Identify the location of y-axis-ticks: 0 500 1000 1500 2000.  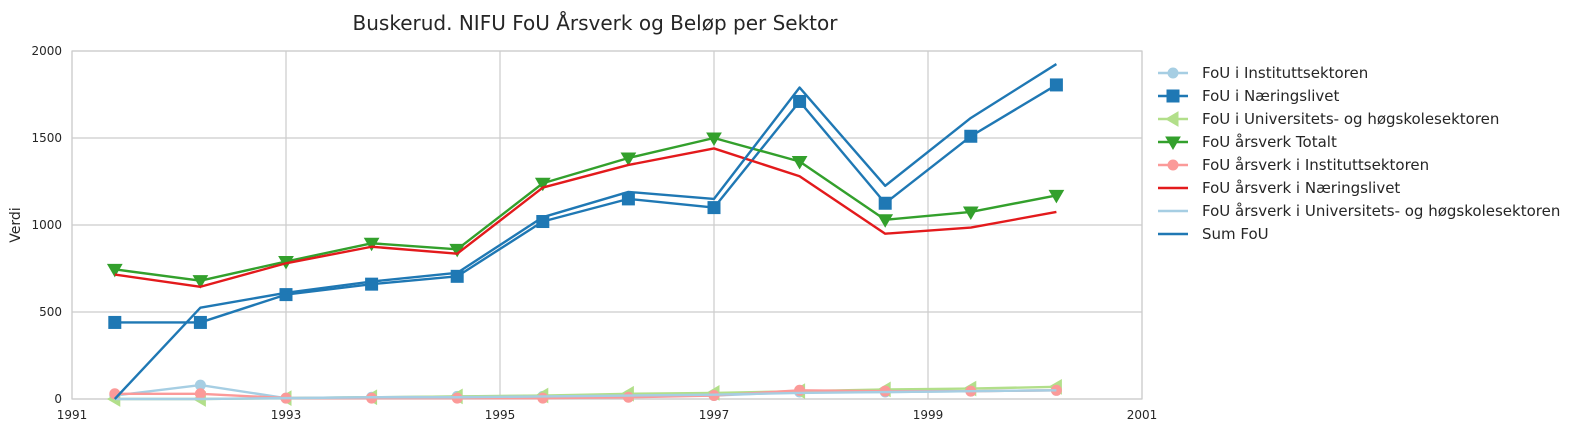
(46, 225).